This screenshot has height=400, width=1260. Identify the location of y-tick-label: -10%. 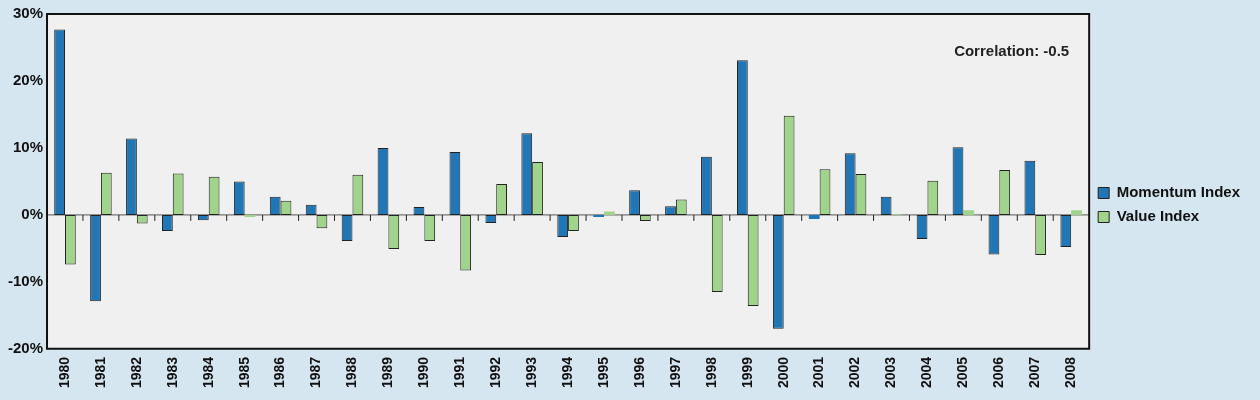
(25, 281).